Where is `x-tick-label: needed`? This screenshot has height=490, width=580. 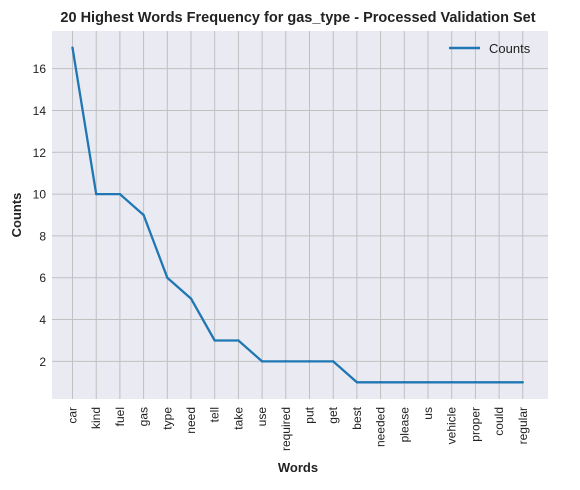
x-tick-label: needed is located at coordinates (381, 427).